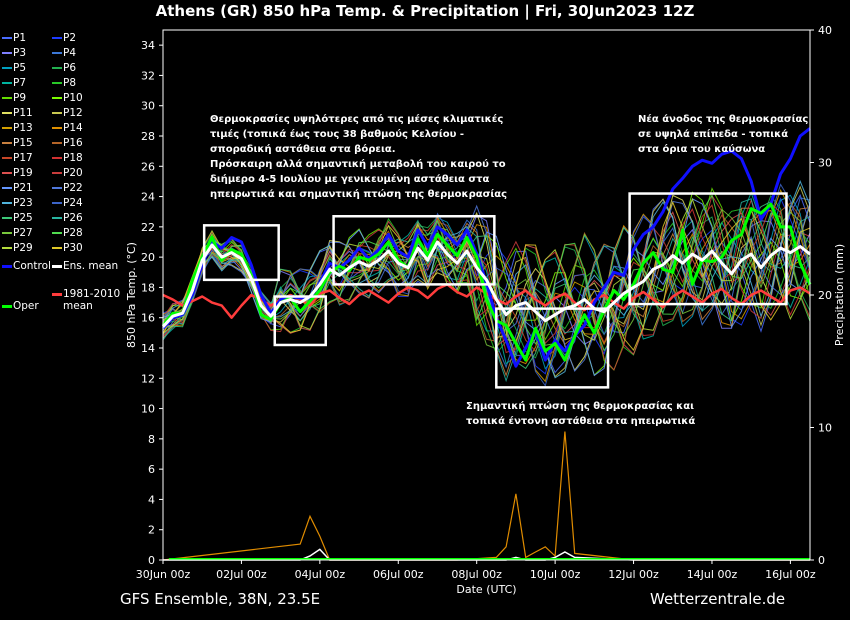 The image size is (850, 620). I want to click on legend-swatch-control, so click(7, 266).